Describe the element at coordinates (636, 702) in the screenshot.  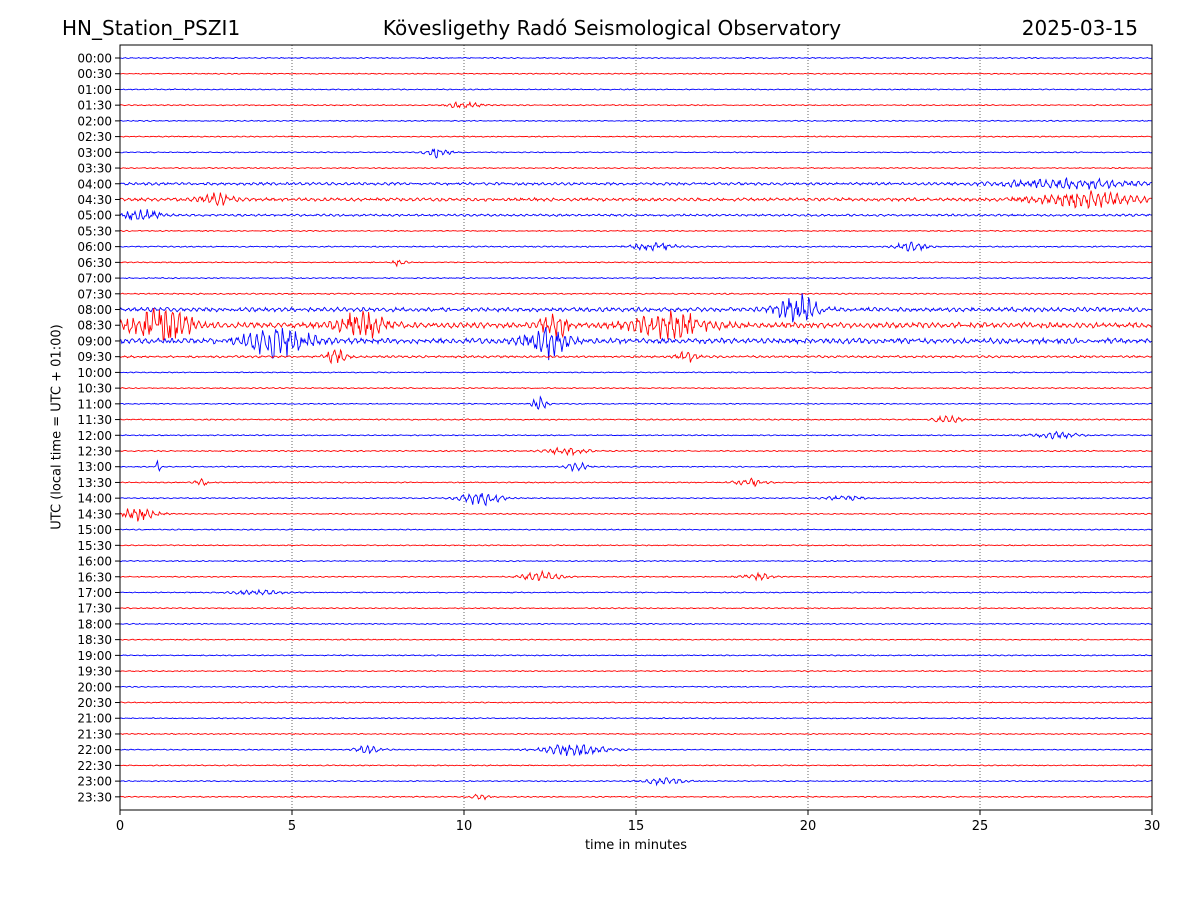
I see `trace-2030` at that location.